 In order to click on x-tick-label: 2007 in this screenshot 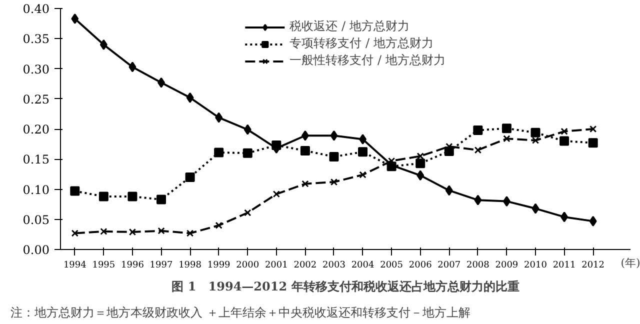, I will do `click(449, 265)`.